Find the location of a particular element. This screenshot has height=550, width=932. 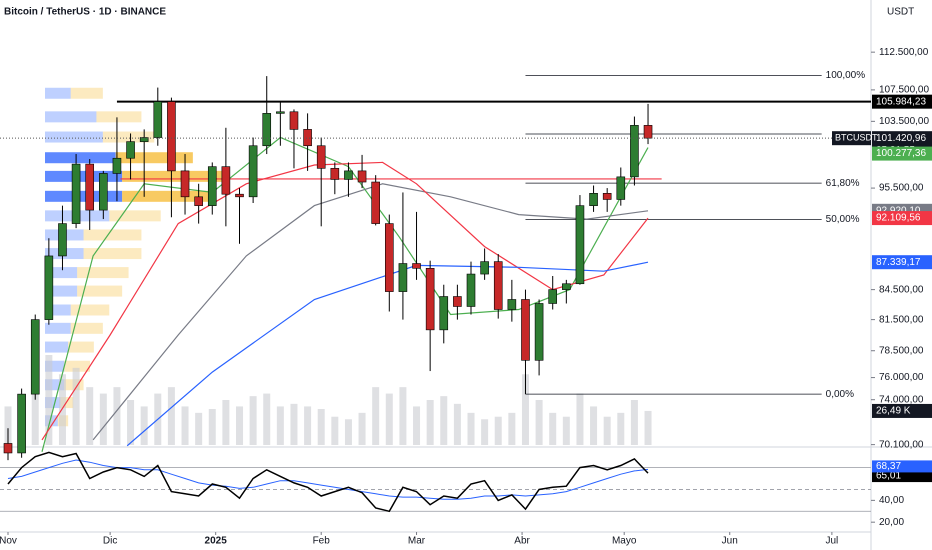

x-tick-label: Feb is located at coordinates (322, 541).